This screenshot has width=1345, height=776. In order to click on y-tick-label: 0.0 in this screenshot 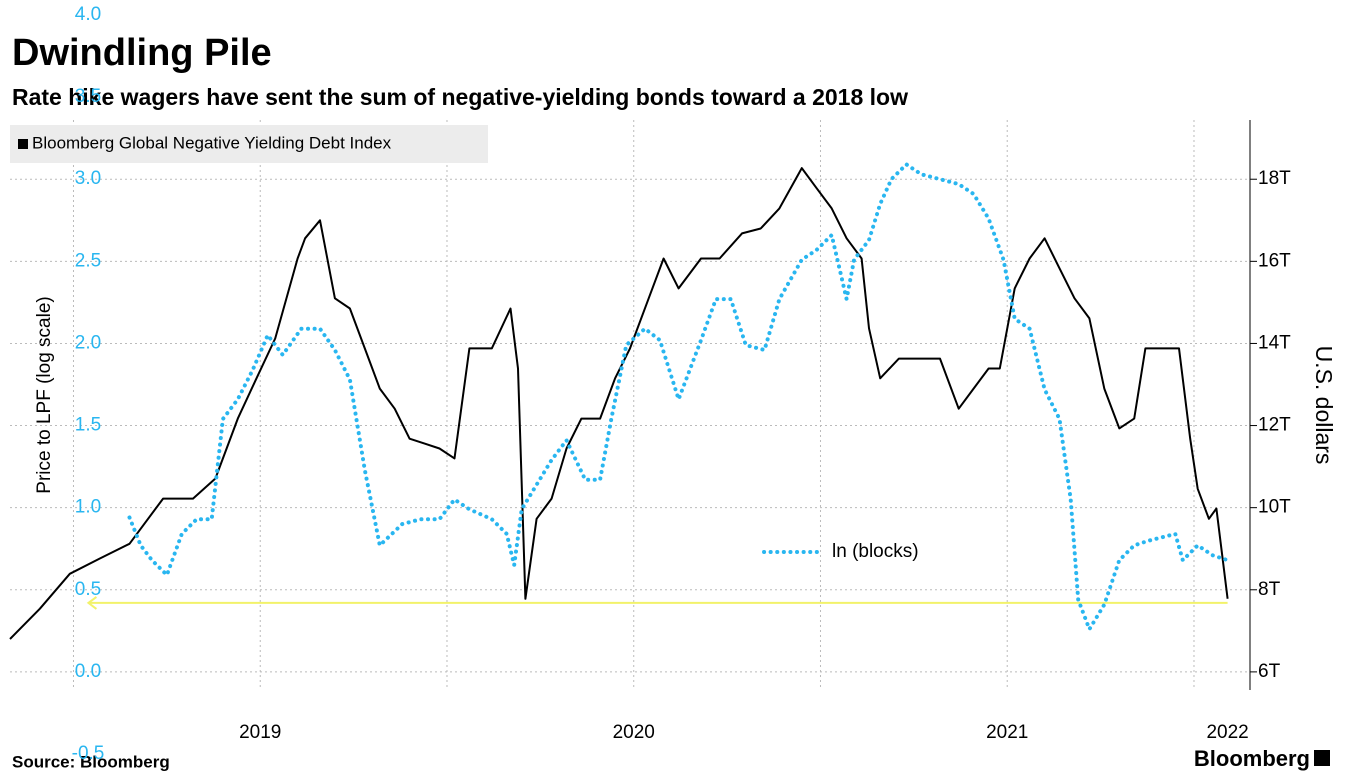, I will do `click(88, 671)`.